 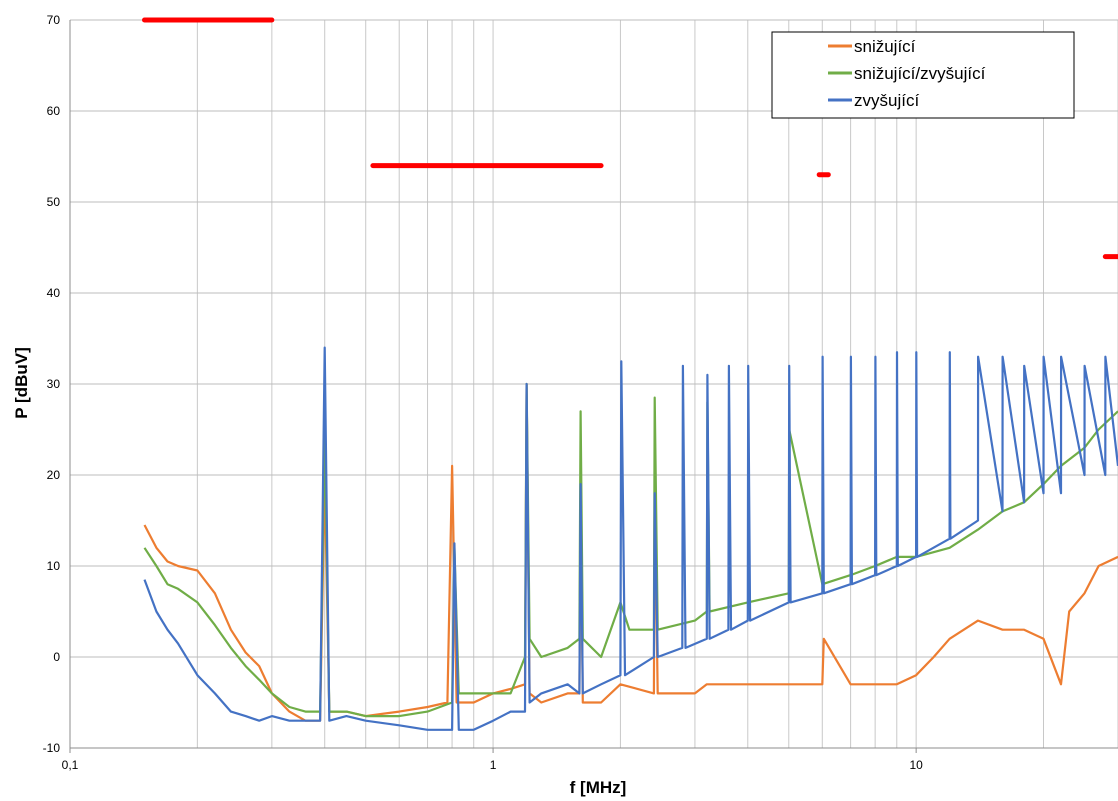 What do you see at coordinates (54, 202) in the screenshot?
I see `y-tick-label: 50` at bounding box center [54, 202].